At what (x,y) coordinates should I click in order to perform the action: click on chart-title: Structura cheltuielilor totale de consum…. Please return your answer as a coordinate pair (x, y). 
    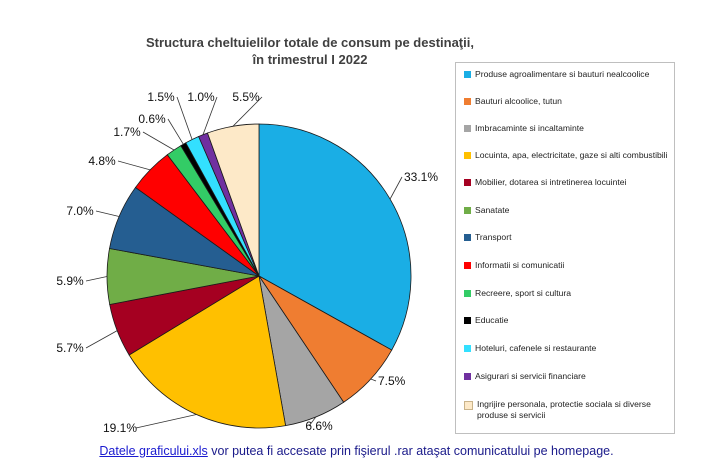
    Looking at the image, I should click on (310, 51).